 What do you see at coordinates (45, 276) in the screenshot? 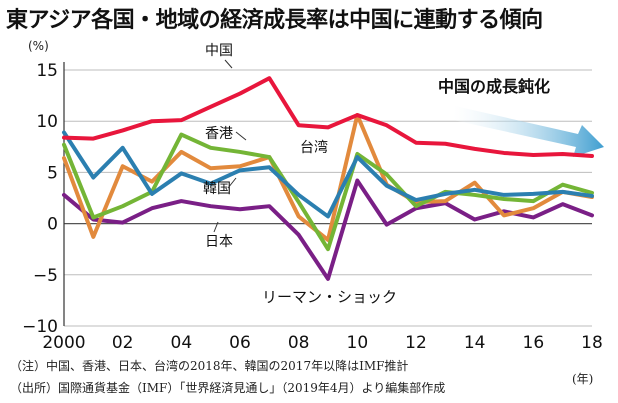
I see `y-tick-label: −5` at bounding box center [45, 276].